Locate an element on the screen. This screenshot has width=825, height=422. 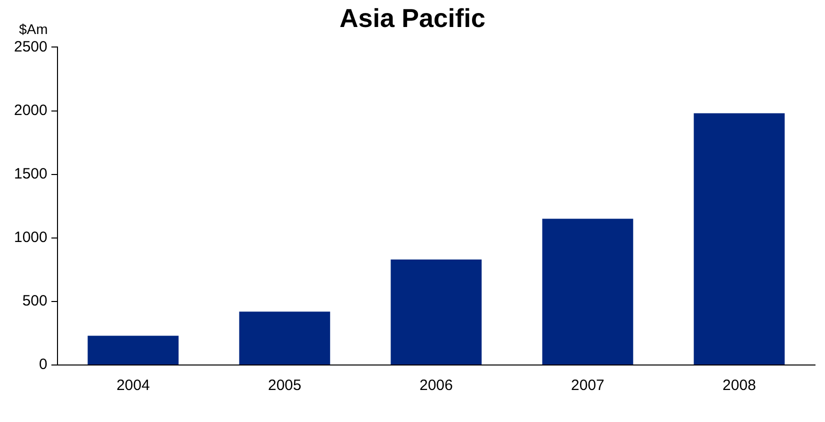
y-tick-label: 2500 is located at coordinates (31, 47).